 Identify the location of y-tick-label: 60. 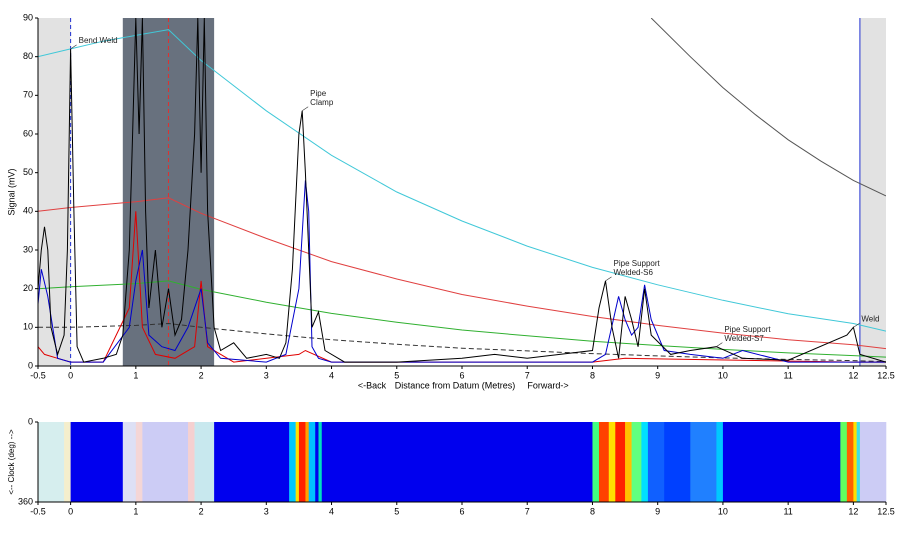
(28, 133).